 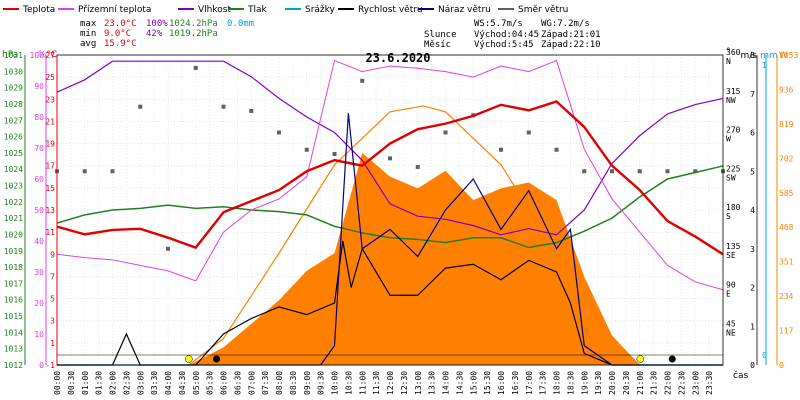 What do you see at coordinates (39, 303) in the screenshot?
I see `hum-tick-label: 20` at bounding box center [39, 303].